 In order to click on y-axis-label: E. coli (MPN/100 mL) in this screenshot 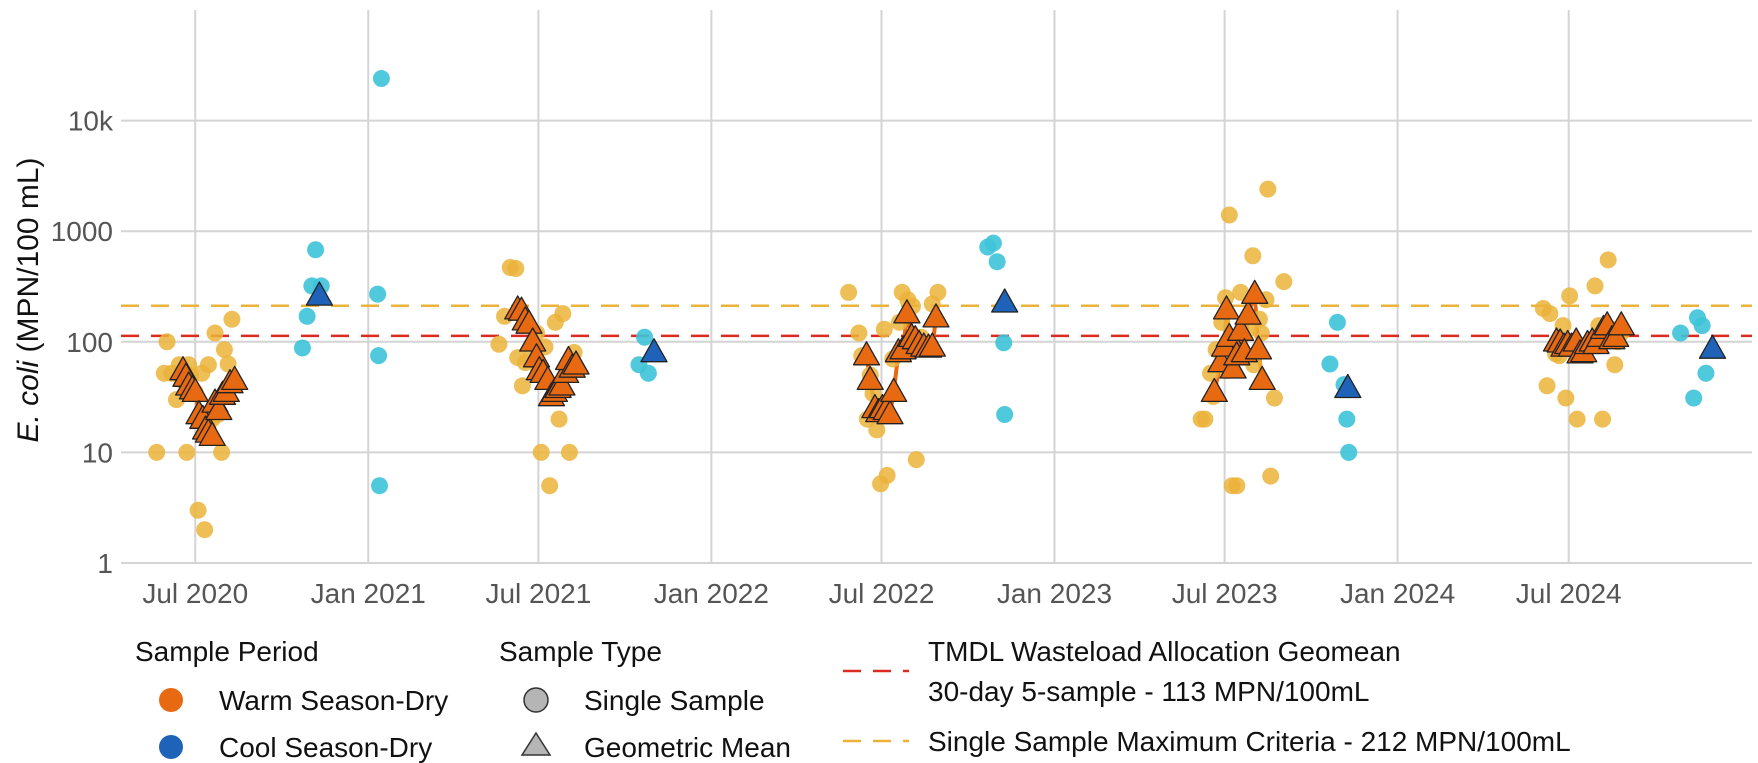, I will do `click(28, 299)`.